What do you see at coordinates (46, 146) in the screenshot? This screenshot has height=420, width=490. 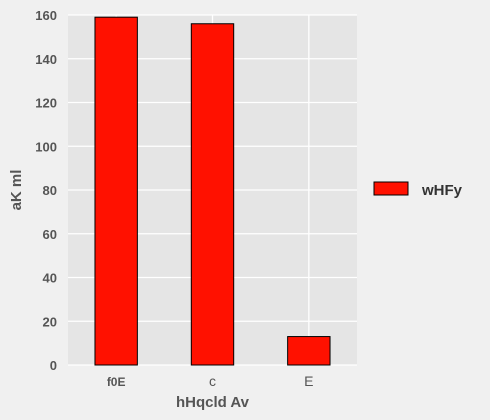 I see `y-tick-label: 100` at bounding box center [46, 146].